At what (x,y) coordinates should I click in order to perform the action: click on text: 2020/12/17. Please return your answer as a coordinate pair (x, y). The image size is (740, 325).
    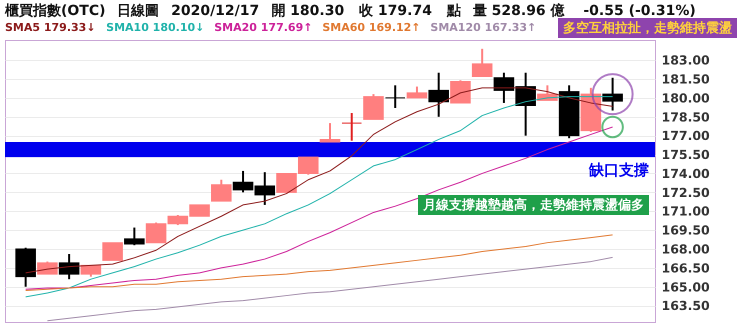
    Looking at the image, I should click on (215, 11).